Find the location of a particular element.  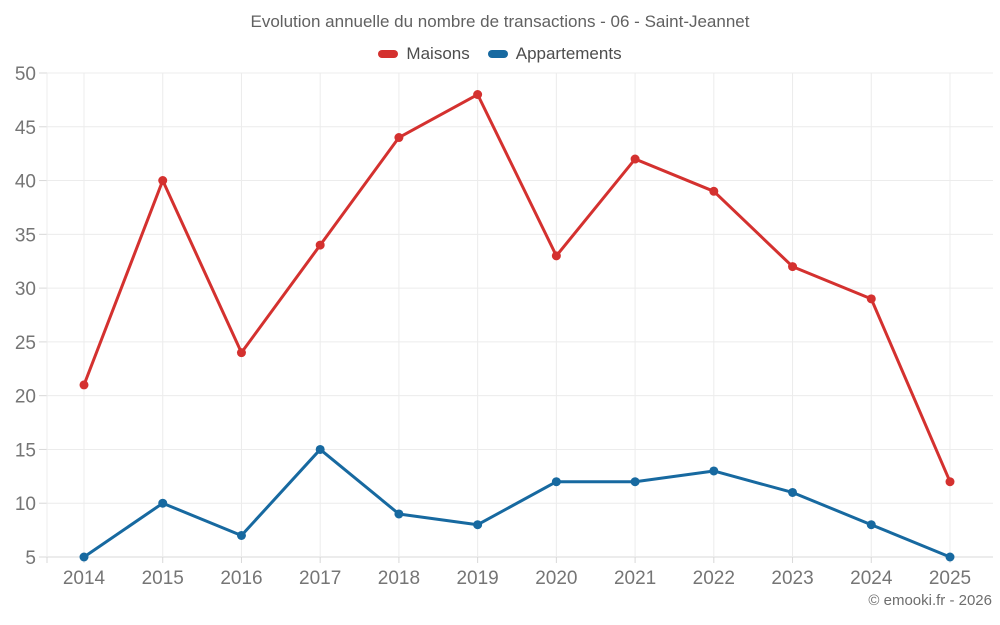

data-point-maisons-2016 is located at coordinates (241, 353).